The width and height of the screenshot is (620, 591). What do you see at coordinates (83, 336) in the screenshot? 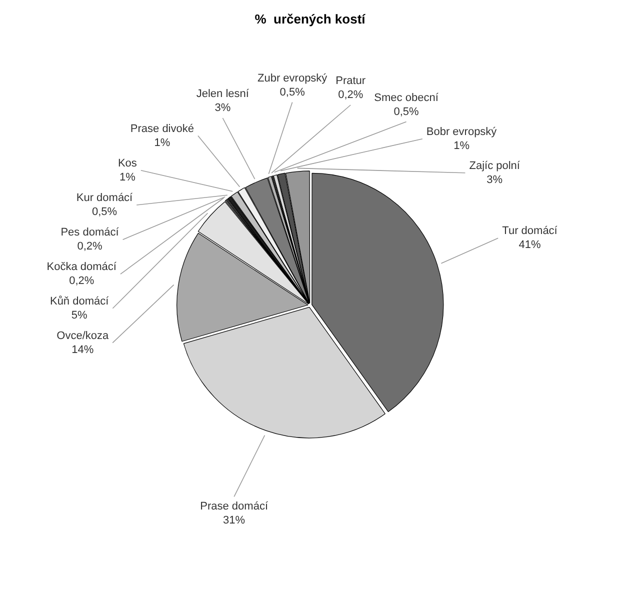
I see `slice-label: Ovce/koza` at bounding box center [83, 336].